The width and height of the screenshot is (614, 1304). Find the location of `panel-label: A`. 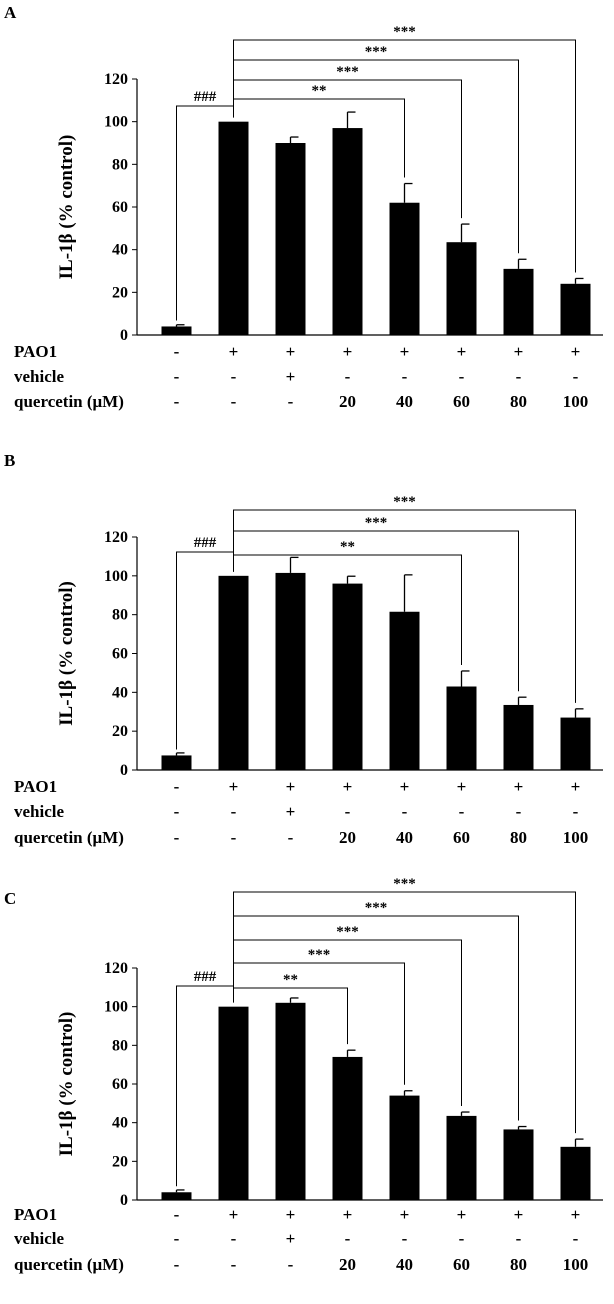

panel-label: A is located at coordinates (10, 12).